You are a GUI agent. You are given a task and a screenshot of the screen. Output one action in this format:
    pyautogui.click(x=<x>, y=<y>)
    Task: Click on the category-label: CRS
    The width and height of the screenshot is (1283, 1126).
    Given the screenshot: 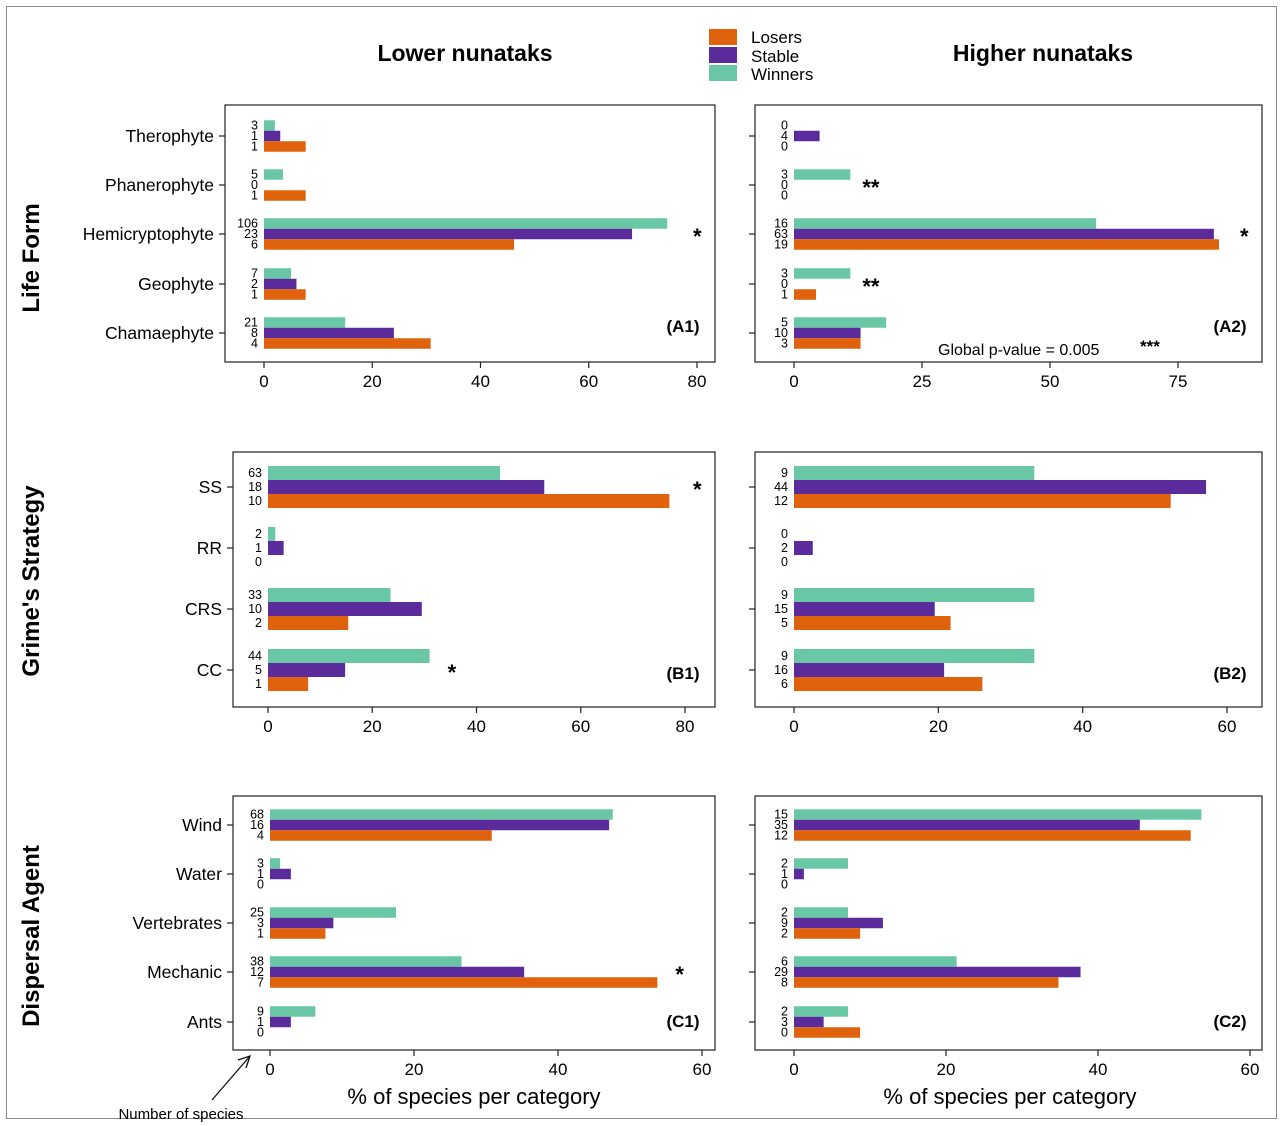 What is the action you would take?
    pyautogui.click(x=203, y=609)
    